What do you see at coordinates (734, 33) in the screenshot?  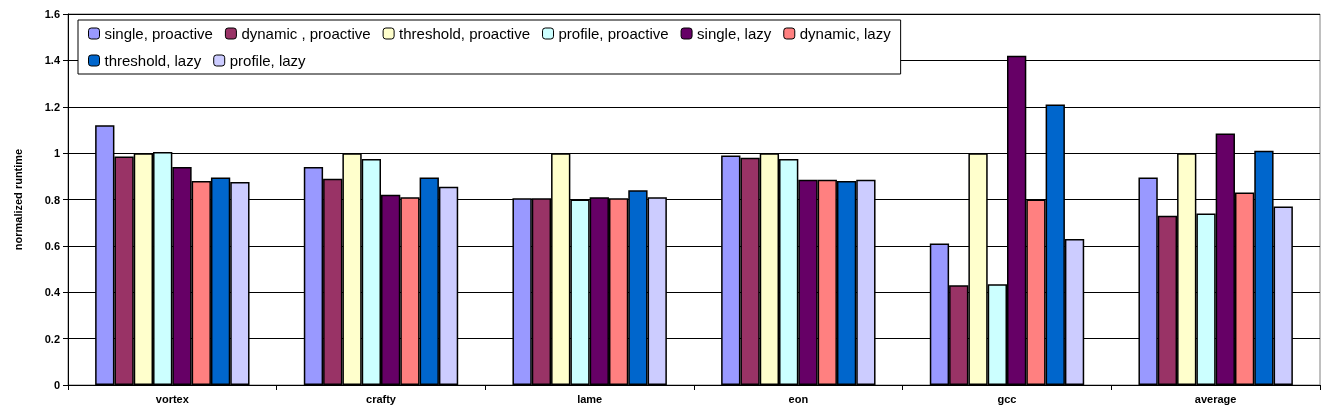 I see `legend-label: single, lazy` at bounding box center [734, 33].